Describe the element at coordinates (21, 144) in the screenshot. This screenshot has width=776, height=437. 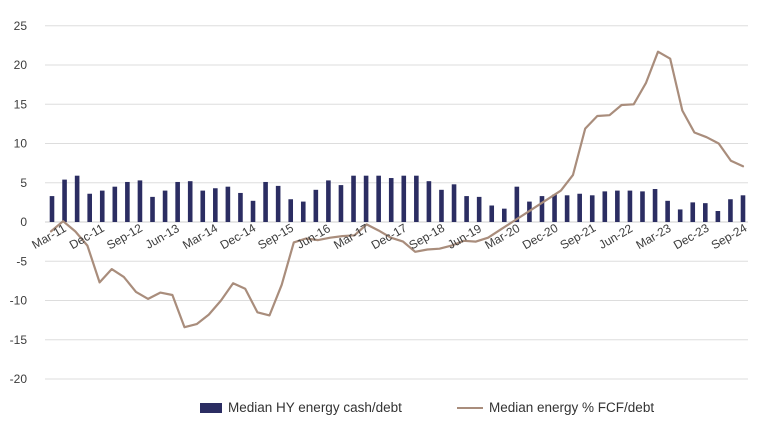
I see `y-tick-label: 10` at that location.